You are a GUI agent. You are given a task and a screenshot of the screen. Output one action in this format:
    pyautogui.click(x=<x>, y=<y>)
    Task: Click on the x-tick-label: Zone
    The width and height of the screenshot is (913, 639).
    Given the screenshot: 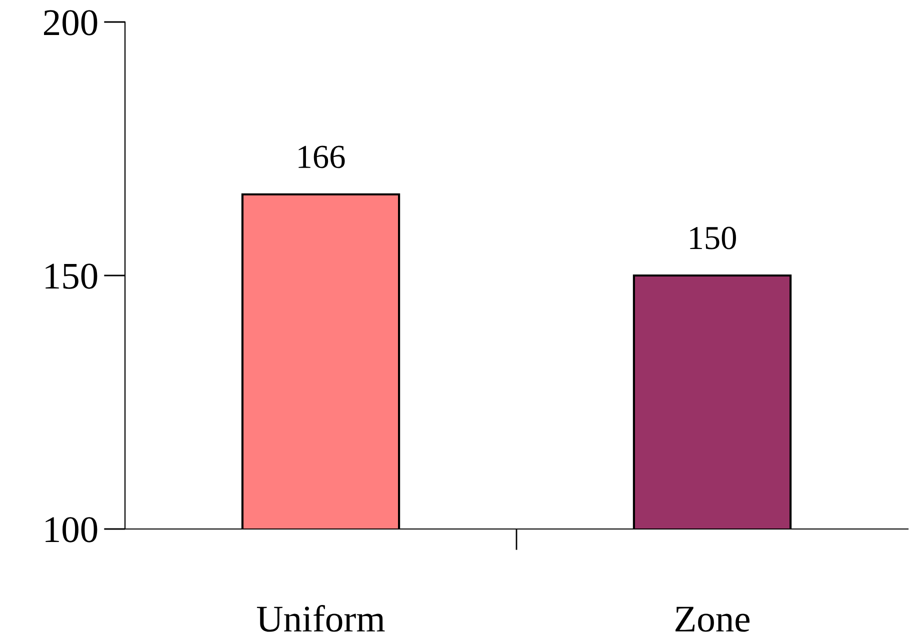 What is the action you would take?
    pyautogui.click(x=713, y=619)
    